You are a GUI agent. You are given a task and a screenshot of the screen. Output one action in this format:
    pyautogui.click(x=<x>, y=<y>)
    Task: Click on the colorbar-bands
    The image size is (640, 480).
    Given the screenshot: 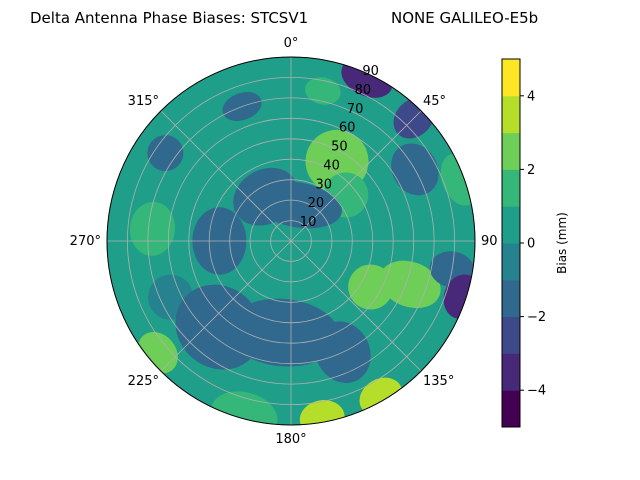 What is the action you would take?
    pyautogui.click(x=511, y=243)
    